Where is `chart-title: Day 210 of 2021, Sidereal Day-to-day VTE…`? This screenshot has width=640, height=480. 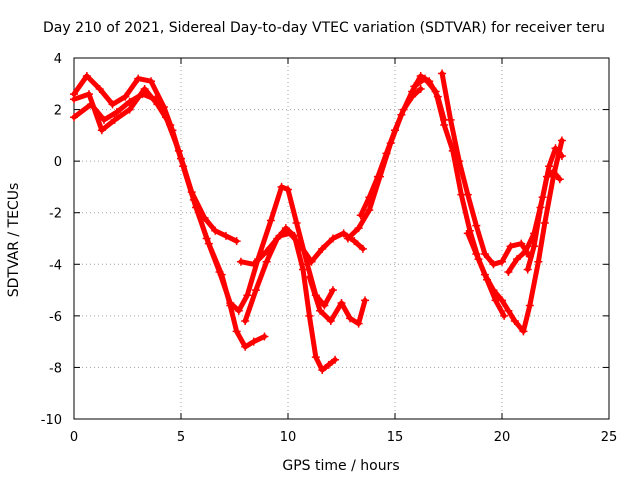
chart-title: Day 210 of 2021, Sidereal Day-to-day VTE… is located at coordinates (324, 28).